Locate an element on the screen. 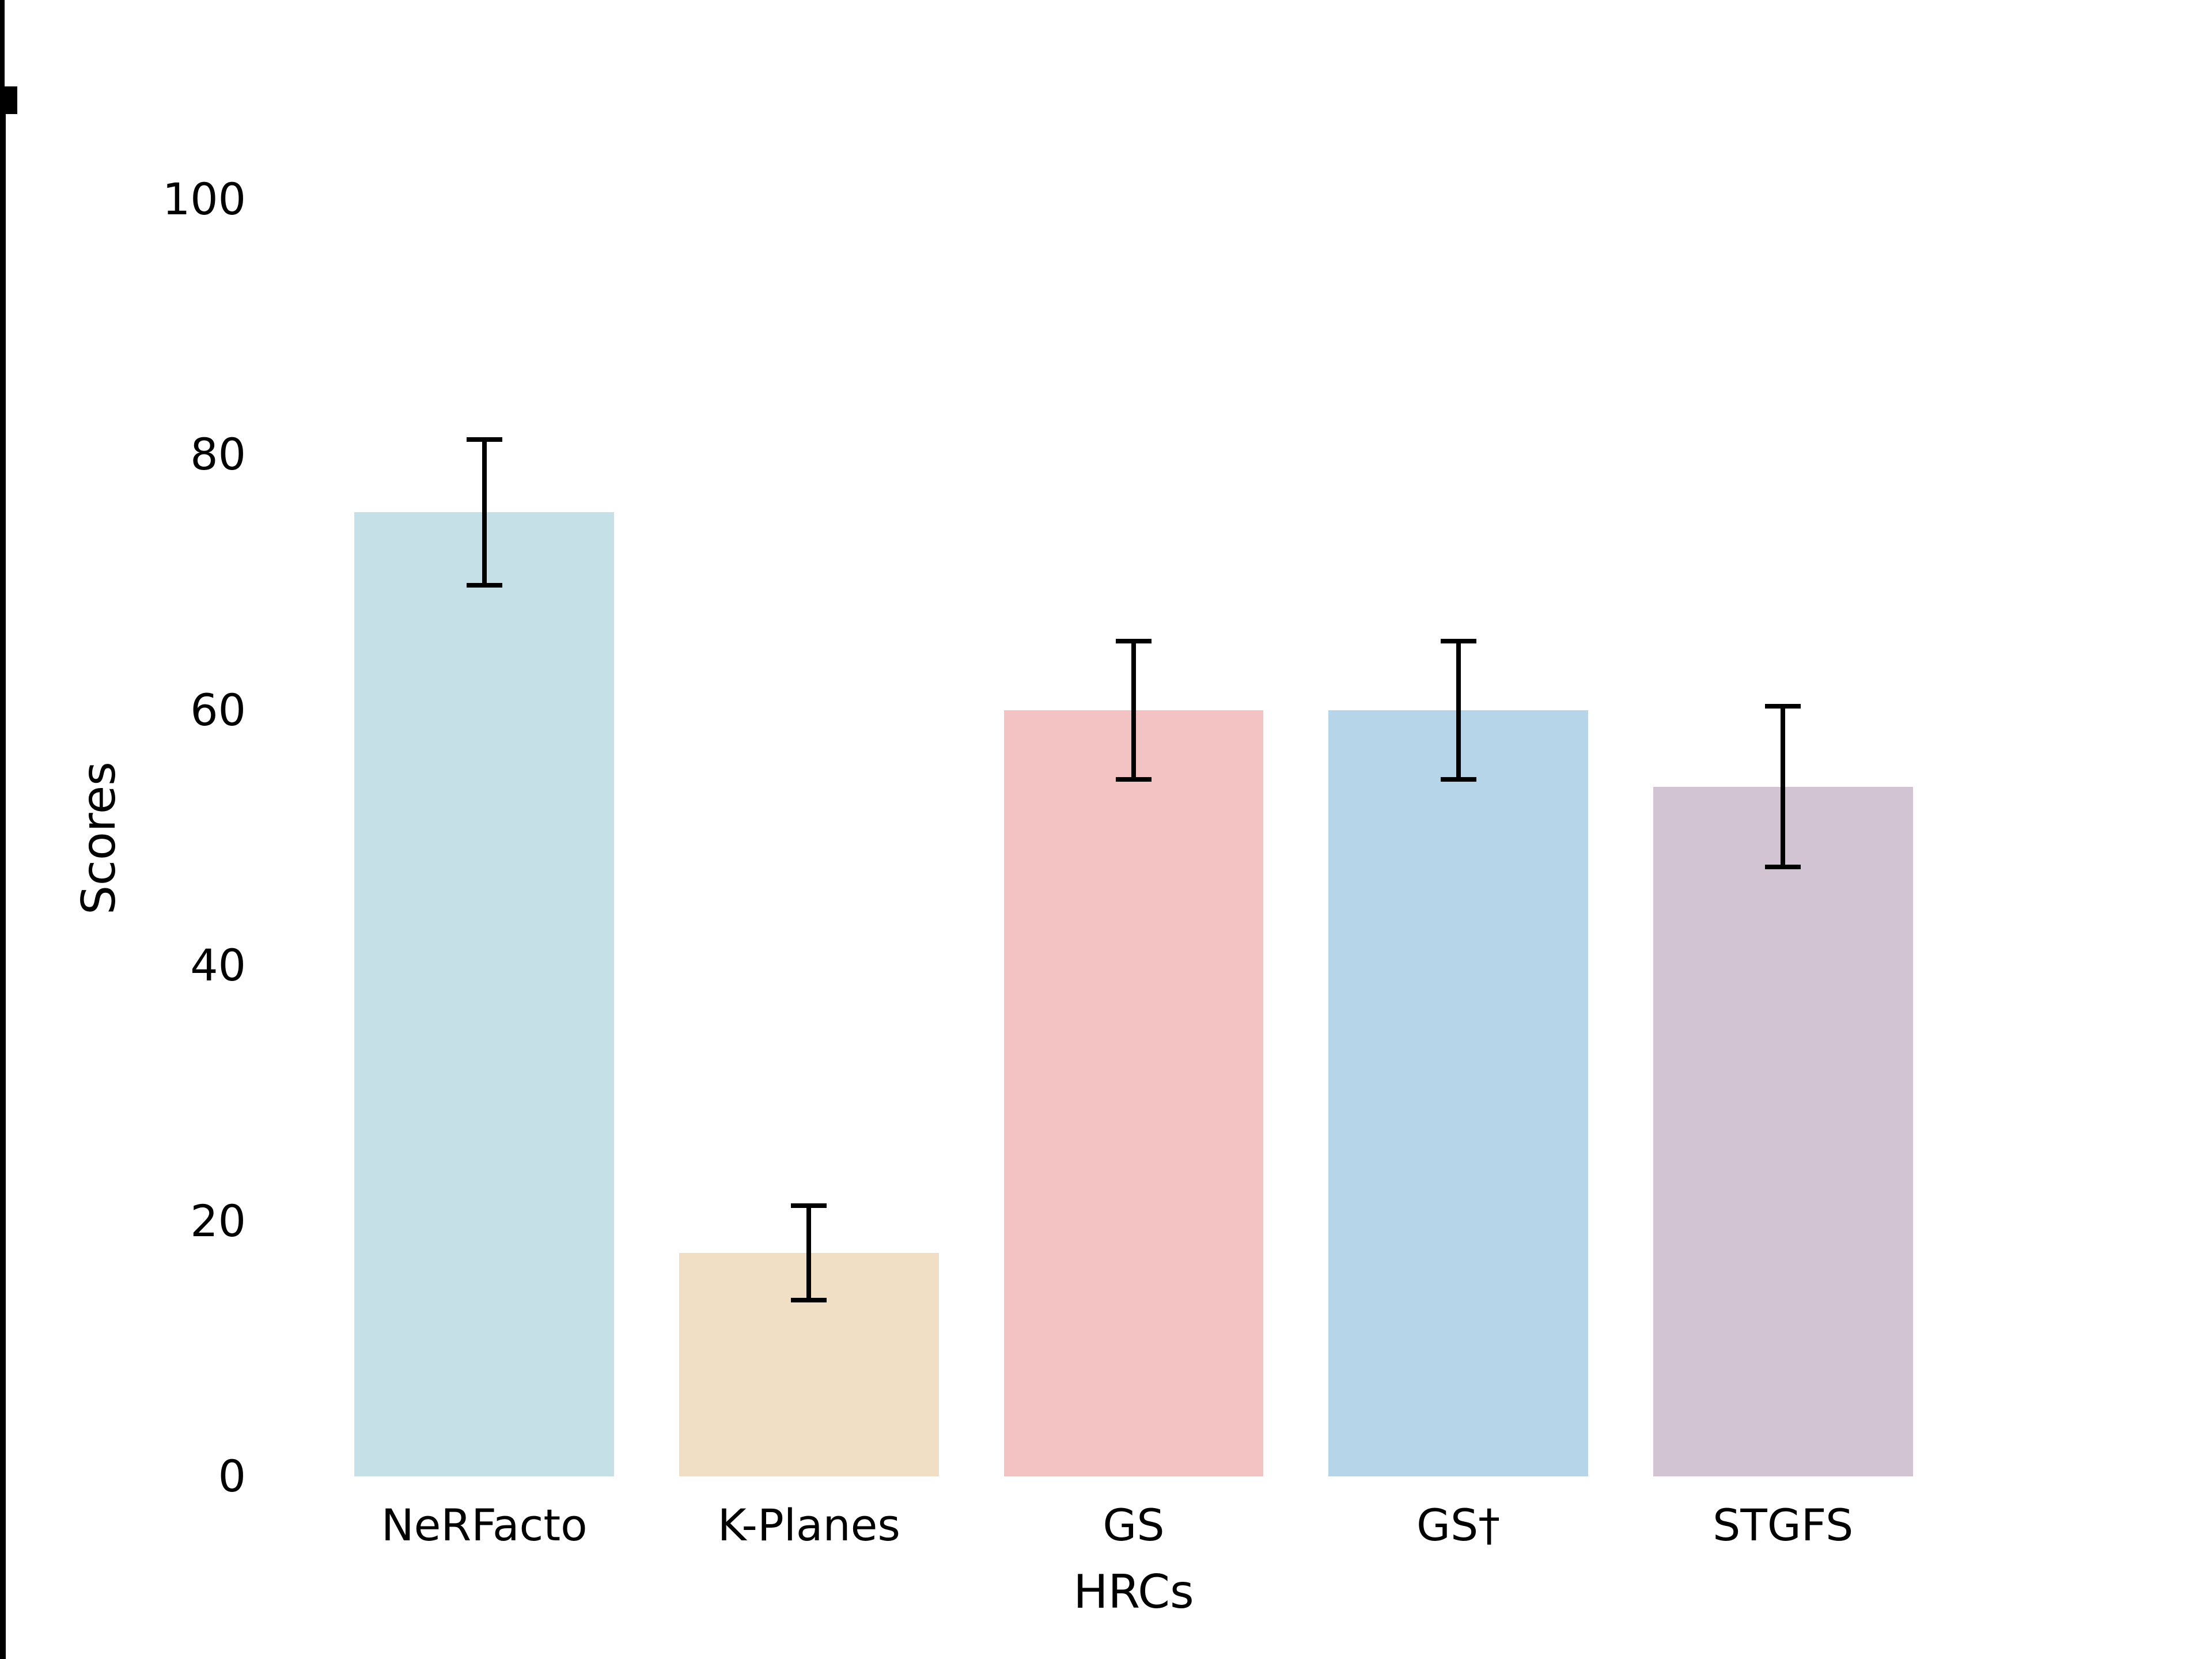  error-bar-cap-bottom-NeRFacto is located at coordinates (484, 585).